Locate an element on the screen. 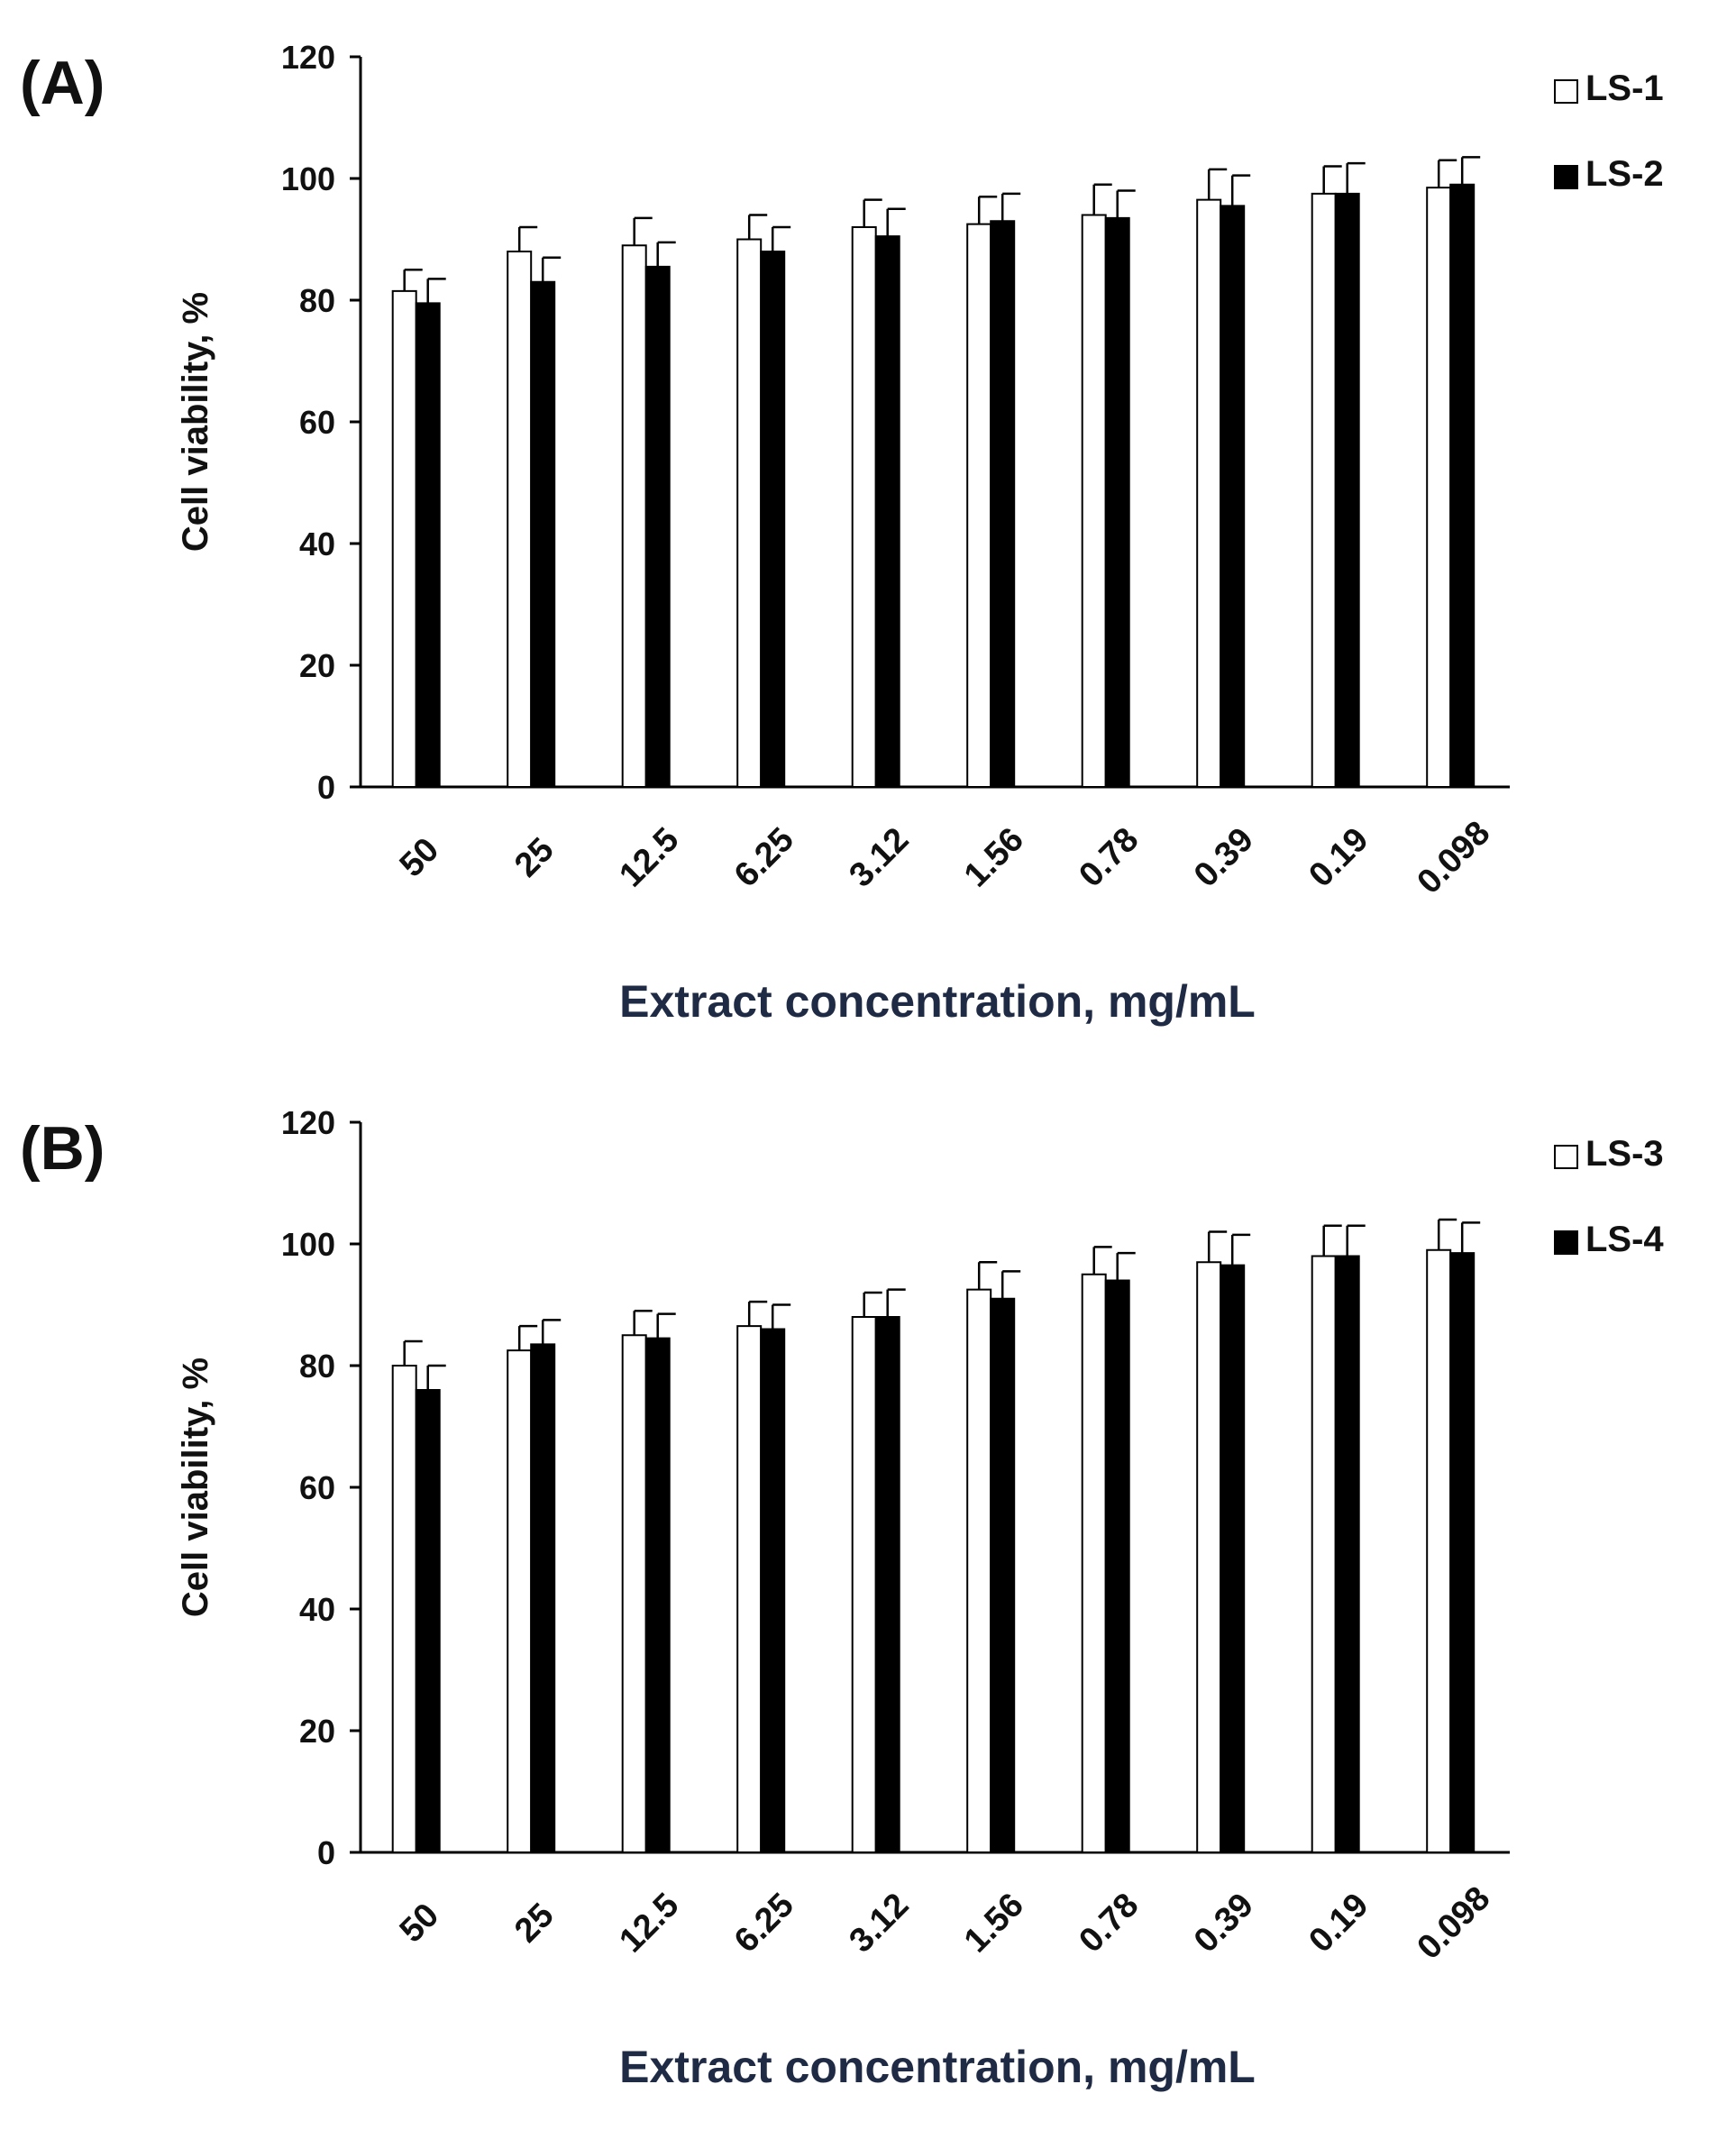 Image resolution: width=1736 pixels, height=2130 pixels. chart-a-y-axis-title: Cell viability, % is located at coordinates (195, 422).